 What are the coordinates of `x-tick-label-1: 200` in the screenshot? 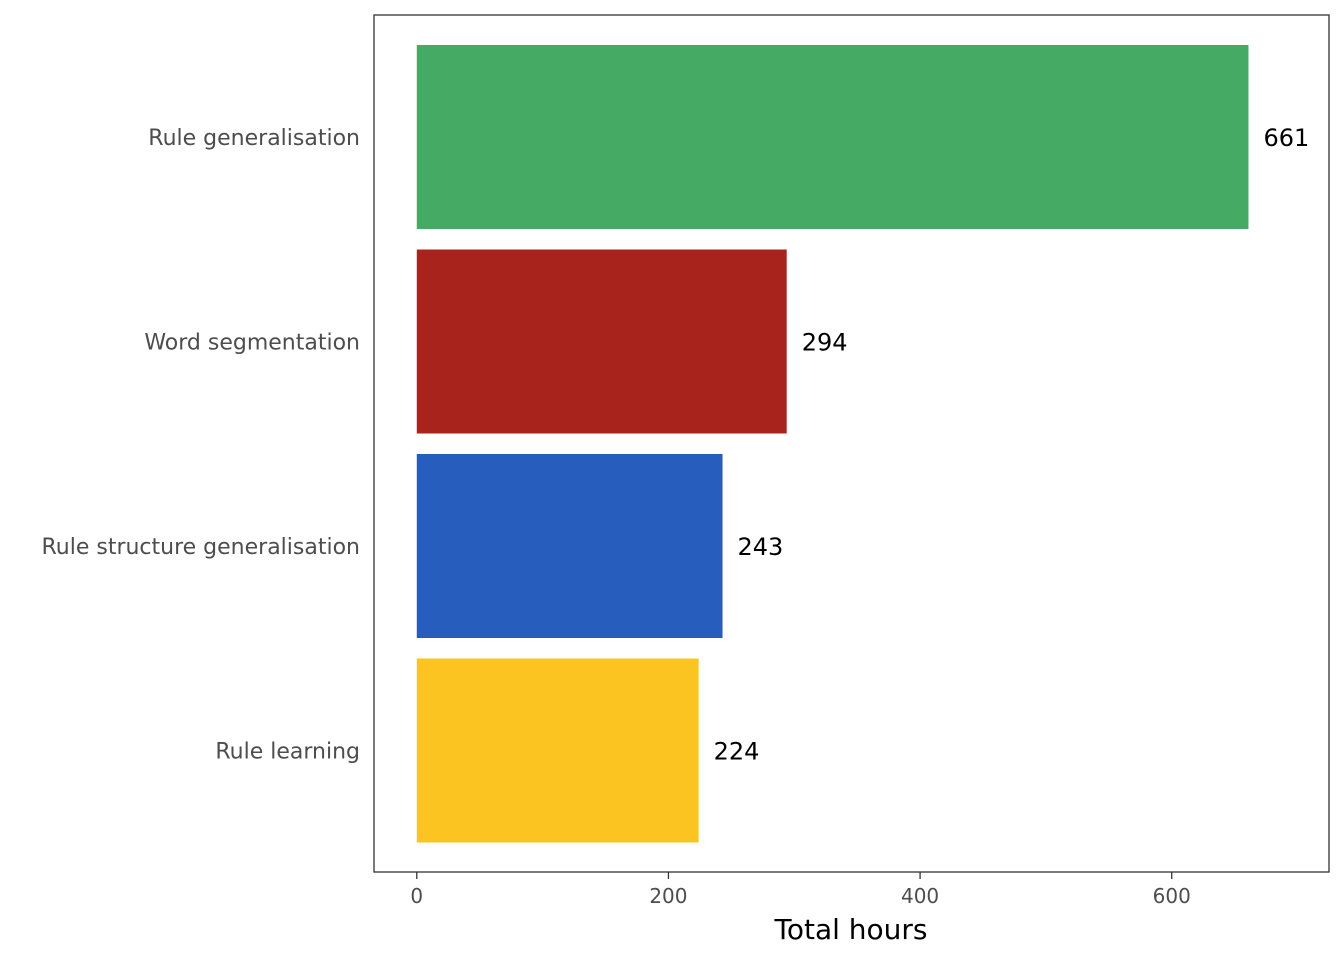 It's located at (668, 896).